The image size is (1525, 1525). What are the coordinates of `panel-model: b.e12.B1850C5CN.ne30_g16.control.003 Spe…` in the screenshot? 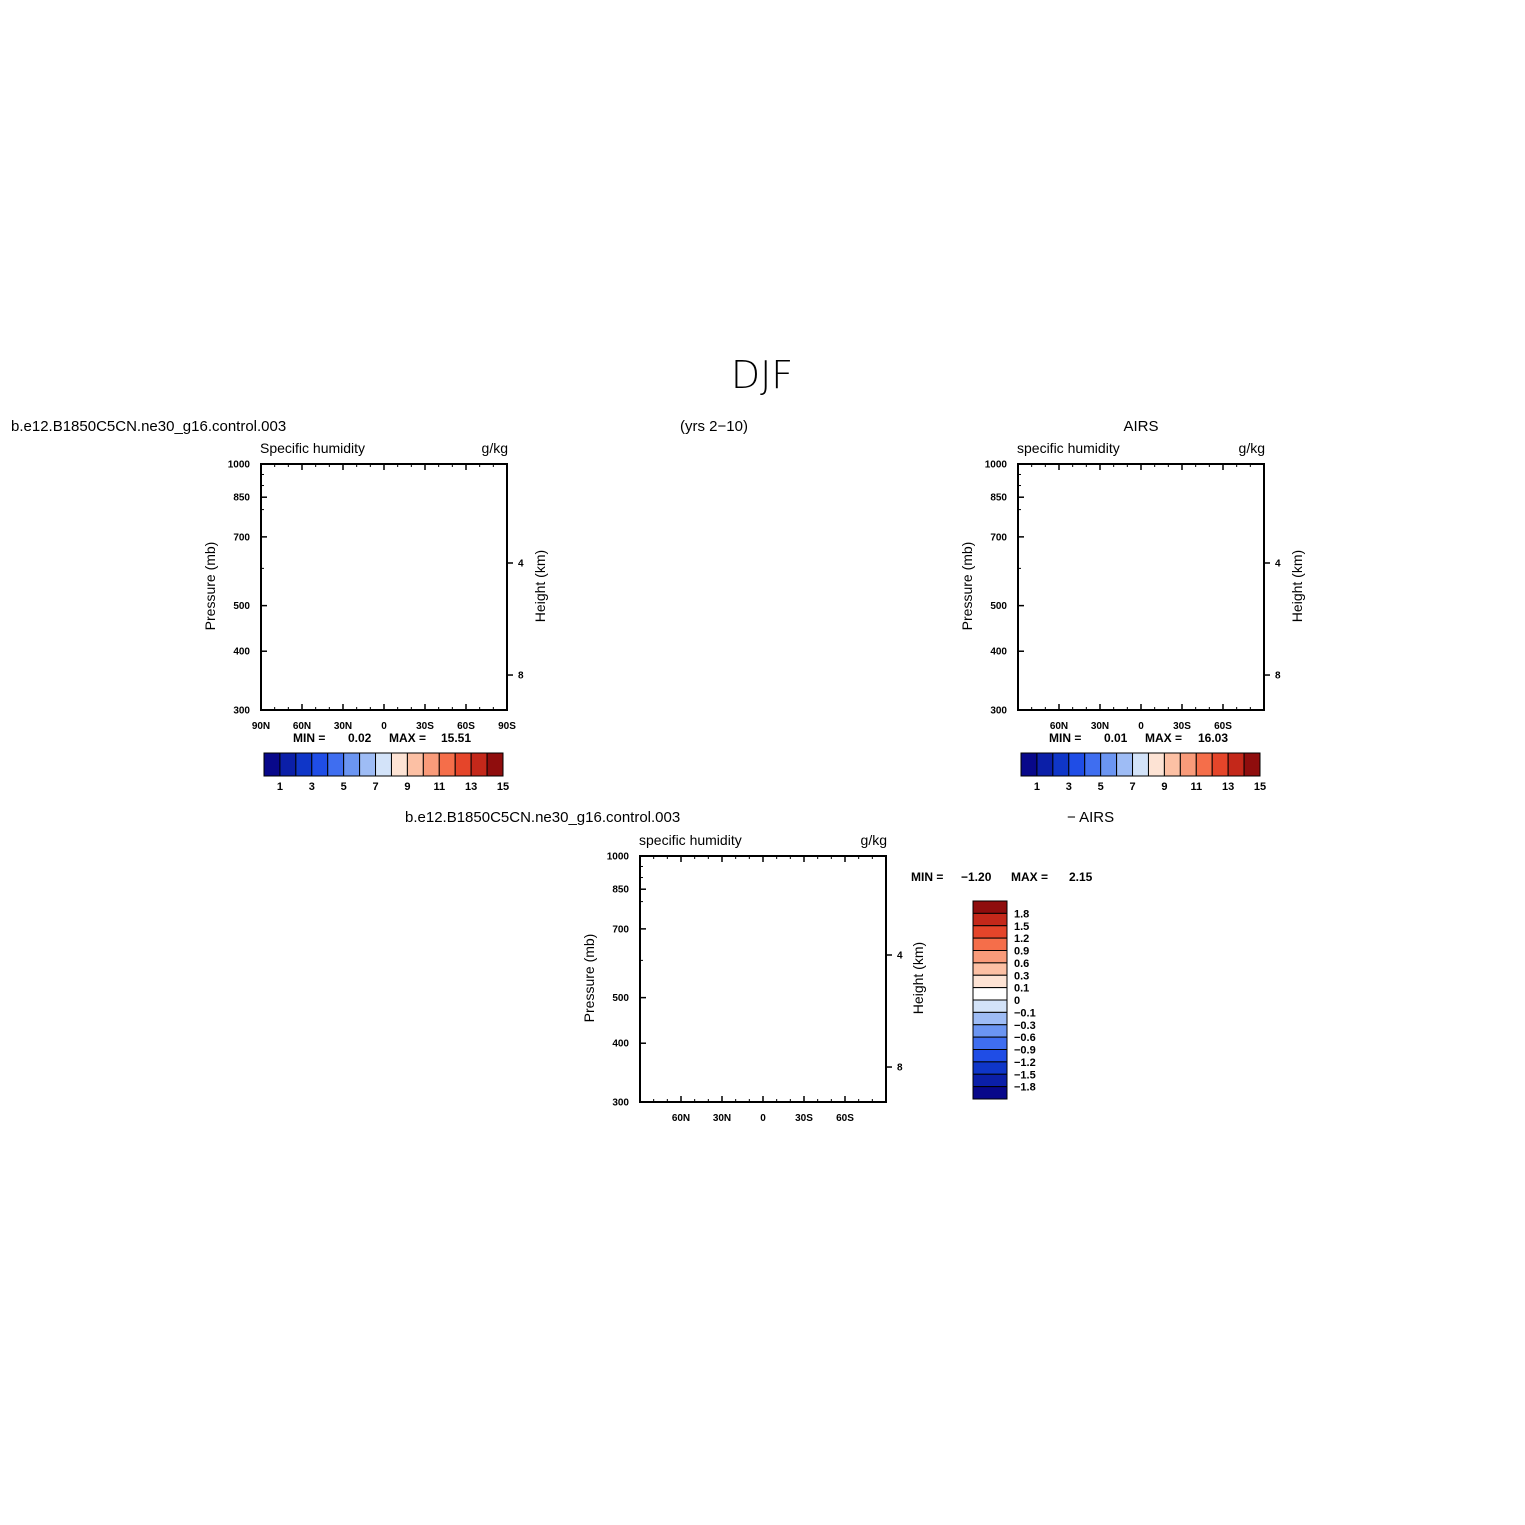 It's located at (279, 605).